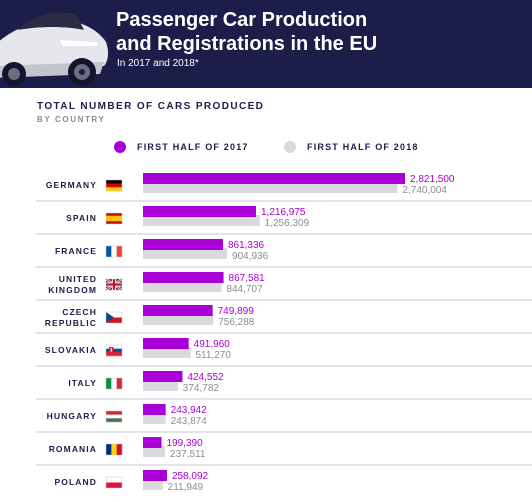 The height and width of the screenshot is (502, 532). What do you see at coordinates (432, 179) in the screenshot?
I see `value-label-2017: 2,821,500` at bounding box center [432, 179].